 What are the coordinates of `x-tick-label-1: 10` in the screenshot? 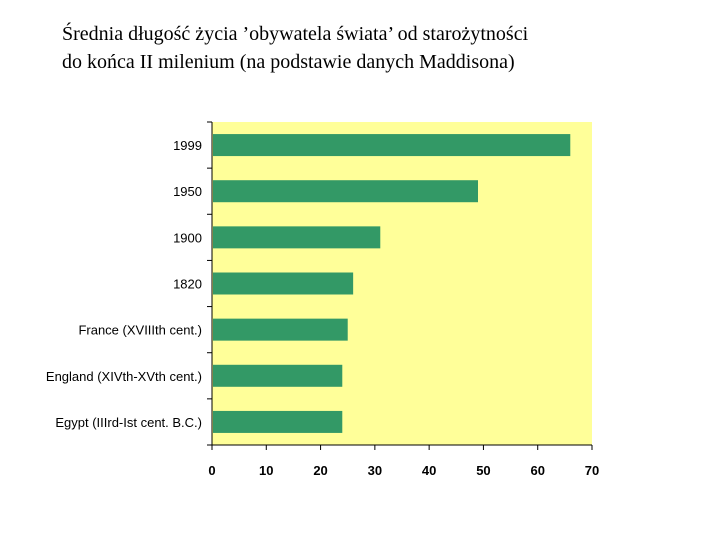 It's located at (266, 470).